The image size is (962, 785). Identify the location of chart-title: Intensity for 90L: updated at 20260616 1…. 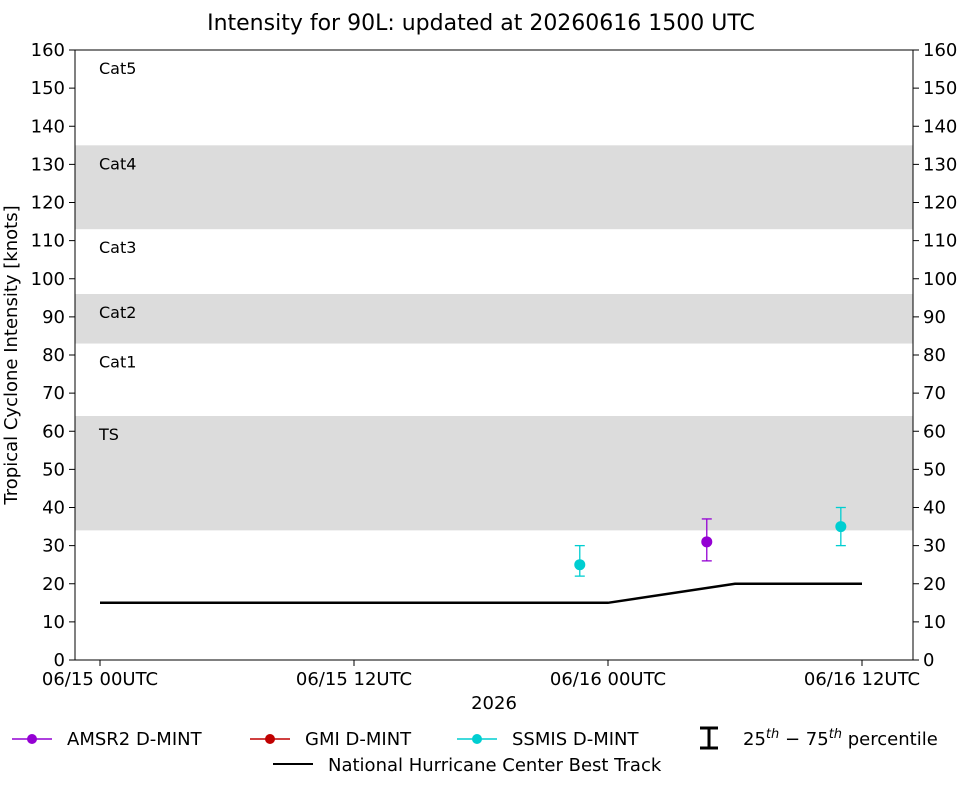
(481, 23).